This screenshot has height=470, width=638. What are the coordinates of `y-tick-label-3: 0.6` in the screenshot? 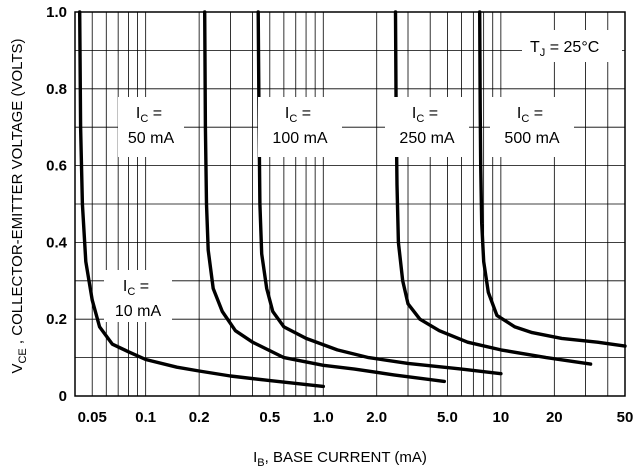 It's located at (56, 166).